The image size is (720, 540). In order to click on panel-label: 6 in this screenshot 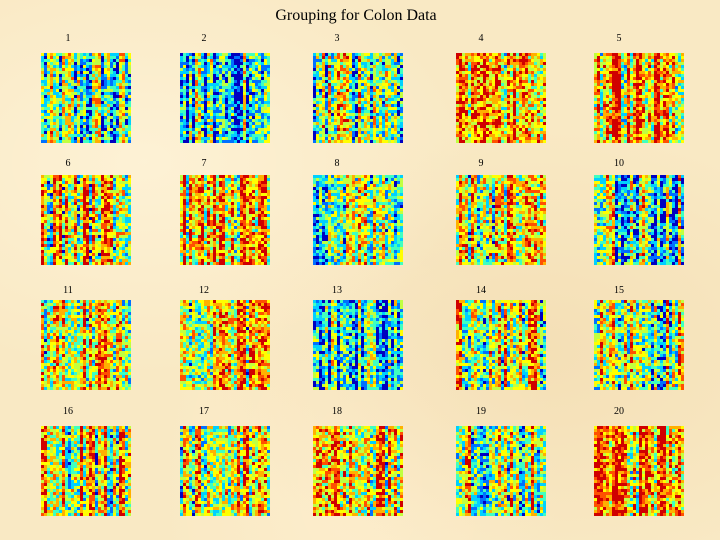, I will do `click(68, 163)`.